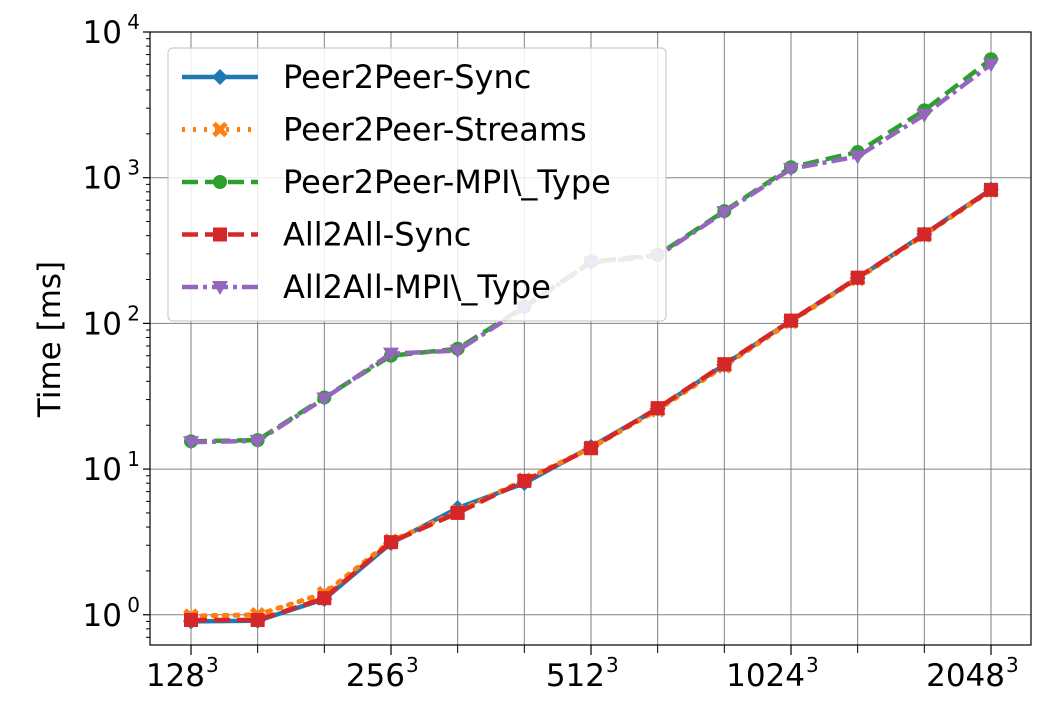 The image size is (1045, 706). I want to click on legend-item: Peer2Peer-MPI\_Type, so click(396, 182).